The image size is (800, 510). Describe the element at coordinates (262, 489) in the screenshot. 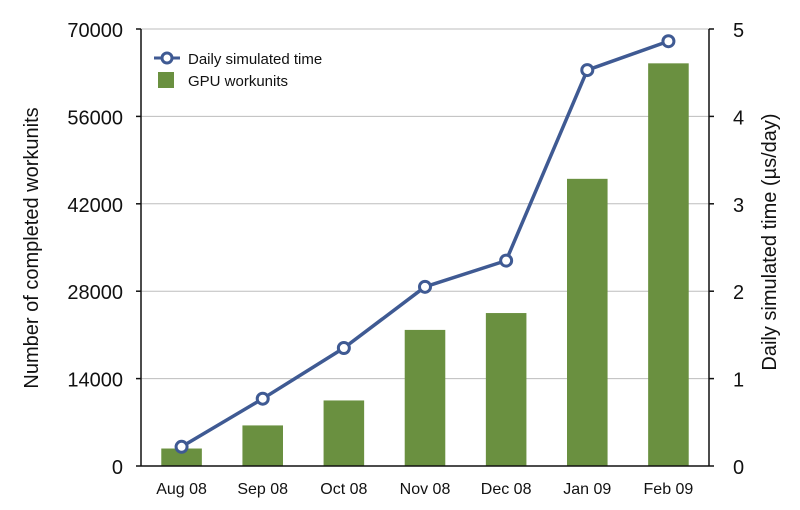

I see `x-tick-label: Sep 08` at that location.